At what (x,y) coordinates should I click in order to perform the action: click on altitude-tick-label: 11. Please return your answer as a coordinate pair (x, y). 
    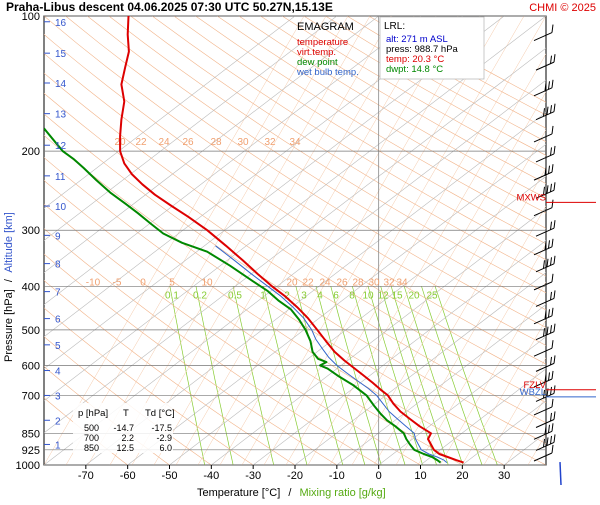
    Looking at the image, I should click on (60, 177).